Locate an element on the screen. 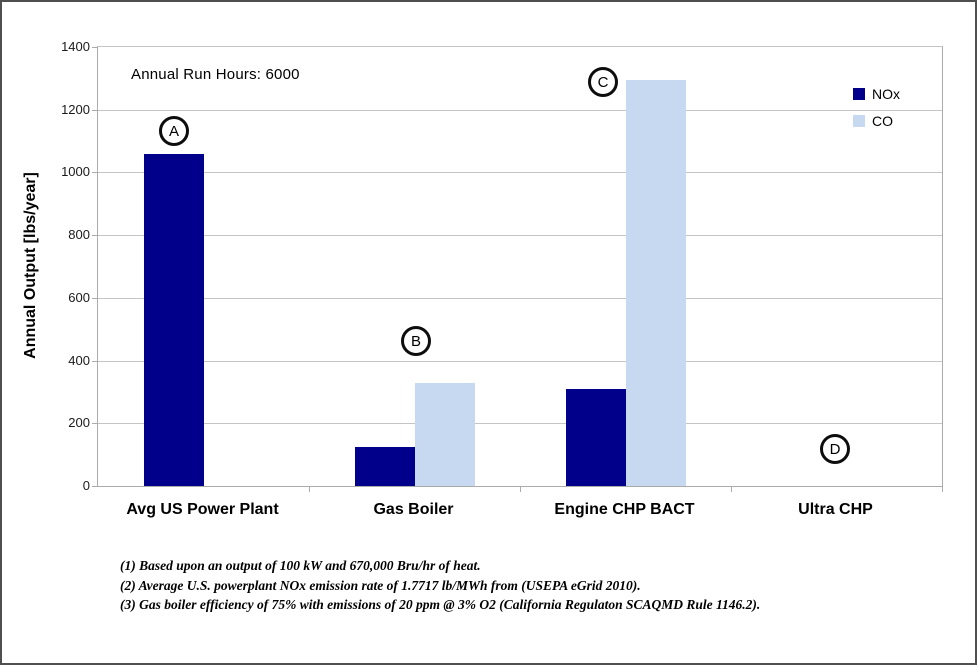 The height and width of the screenshot is (665, 977). y-tick-label-1000: 1000 is located at coordinates (75, 172).